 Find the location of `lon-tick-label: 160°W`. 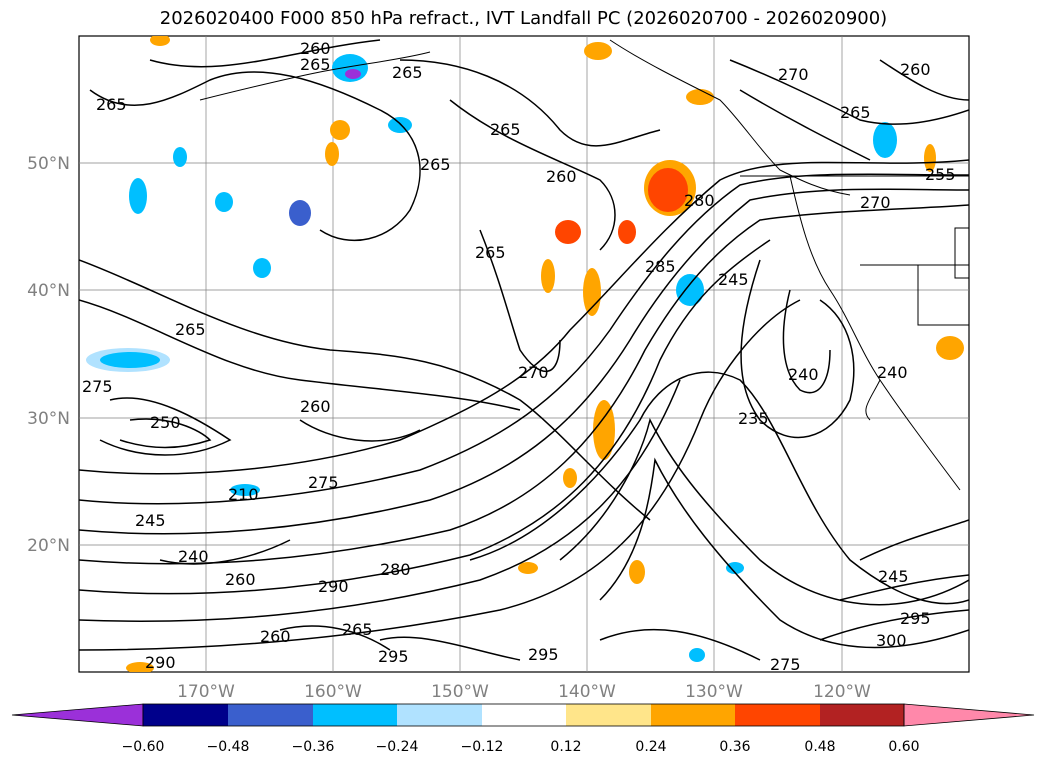

lon-tick-label: 160°W is located at coordinates (333, 692).